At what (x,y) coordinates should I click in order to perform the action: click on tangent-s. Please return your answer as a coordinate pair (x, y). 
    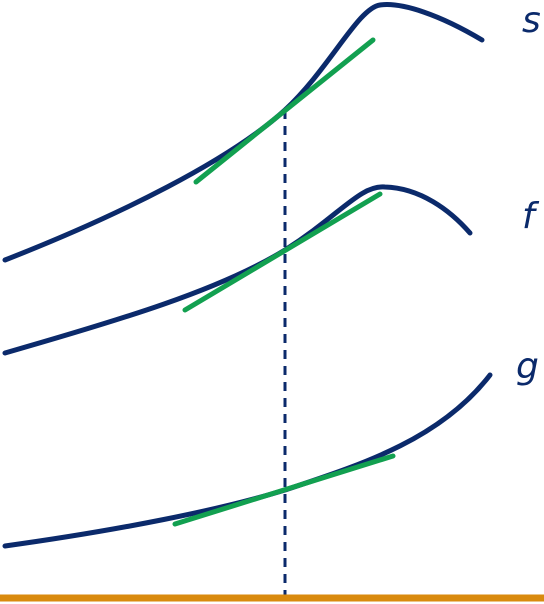
    Looking at the image, I should click on (284, 111).